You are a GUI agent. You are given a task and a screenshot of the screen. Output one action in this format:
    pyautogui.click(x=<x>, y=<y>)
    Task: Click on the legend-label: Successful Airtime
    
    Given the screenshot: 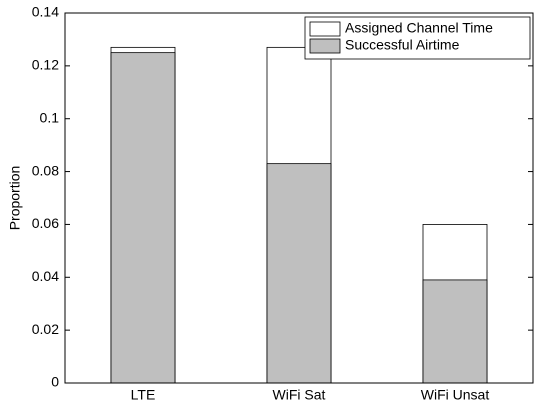 What is the action you would take?
    pyautogui.click(x=402, y=45)
    